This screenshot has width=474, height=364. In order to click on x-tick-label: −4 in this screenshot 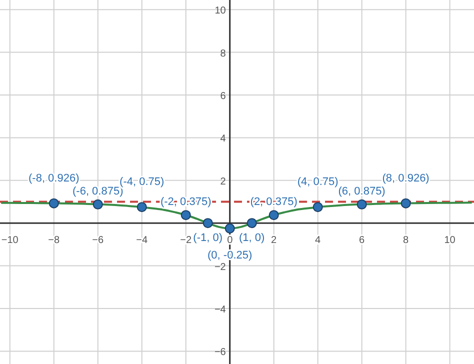, I will do `click(142, 240)`.